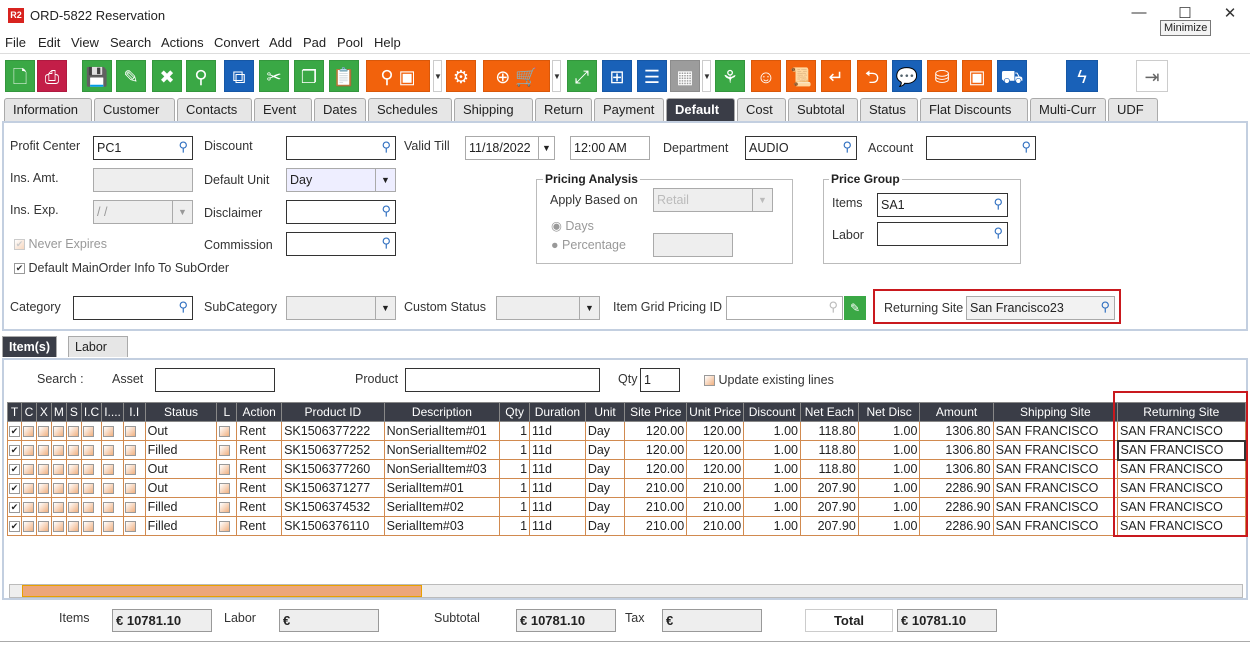 This screenshot has width=1250, height=655. What do you see at coordinates (333, 488) in the screenshot?
I see `table-cell: SK1506371277` at bounding box center [333, 488].